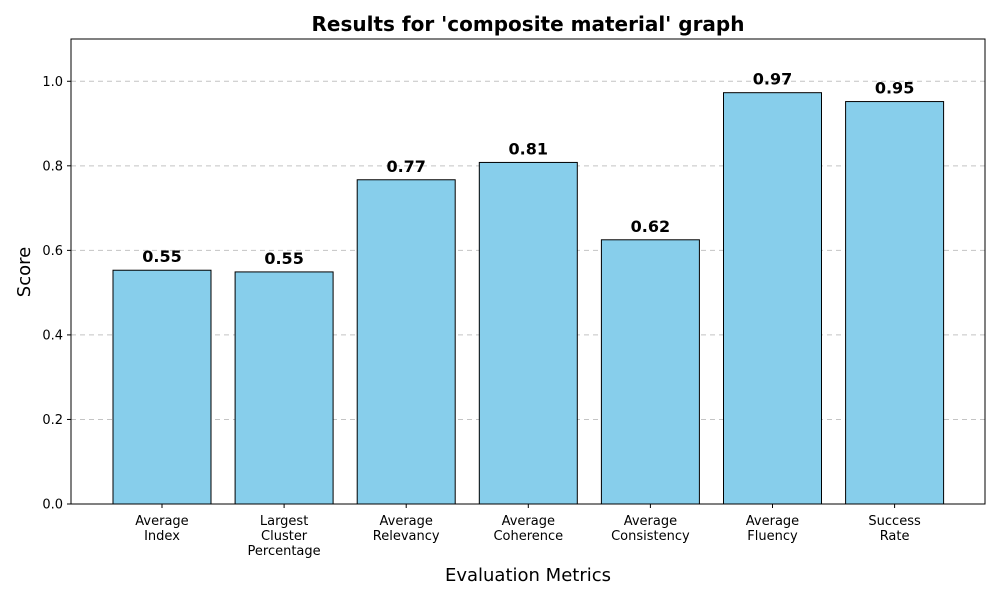  Describe the element at coordinates (895, 536) in the screenshot. I see `x-tick-label-line: Rate` at that location.